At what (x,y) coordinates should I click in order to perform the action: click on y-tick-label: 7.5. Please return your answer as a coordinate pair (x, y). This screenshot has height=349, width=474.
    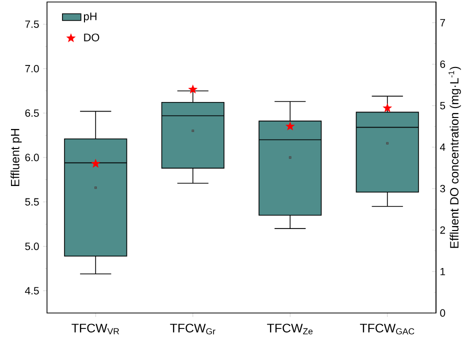
    Looking at the image, I should click on (32, 24).